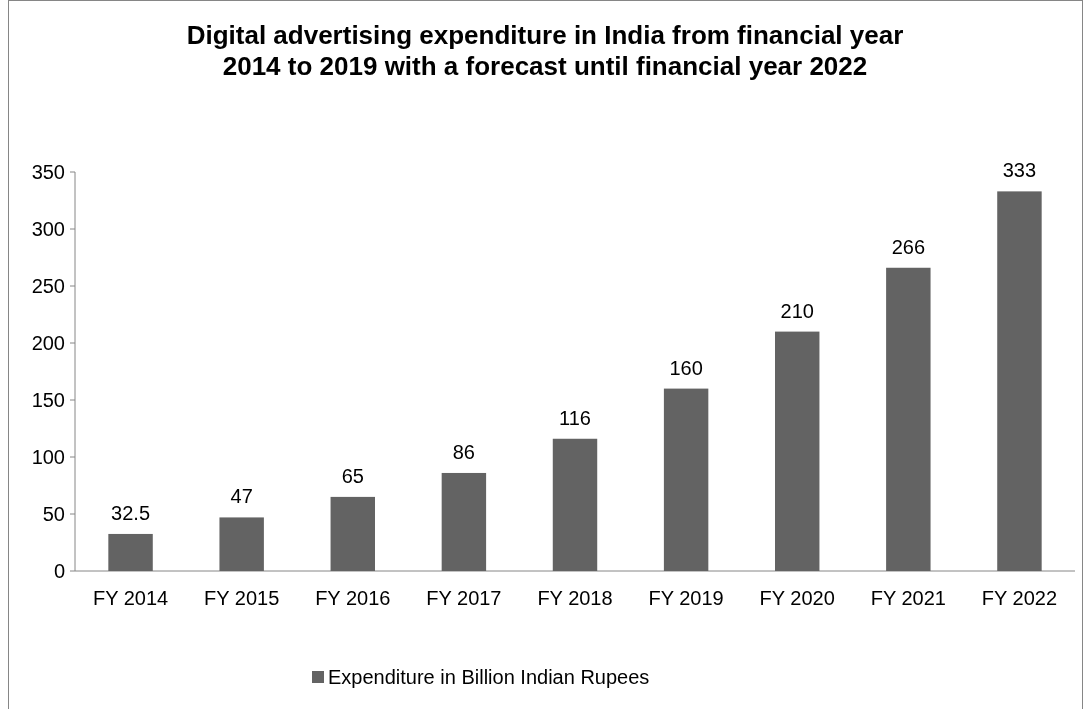 The image size is (1083, 709). I want to click on y-tick-label: 0, so click(59, 571).